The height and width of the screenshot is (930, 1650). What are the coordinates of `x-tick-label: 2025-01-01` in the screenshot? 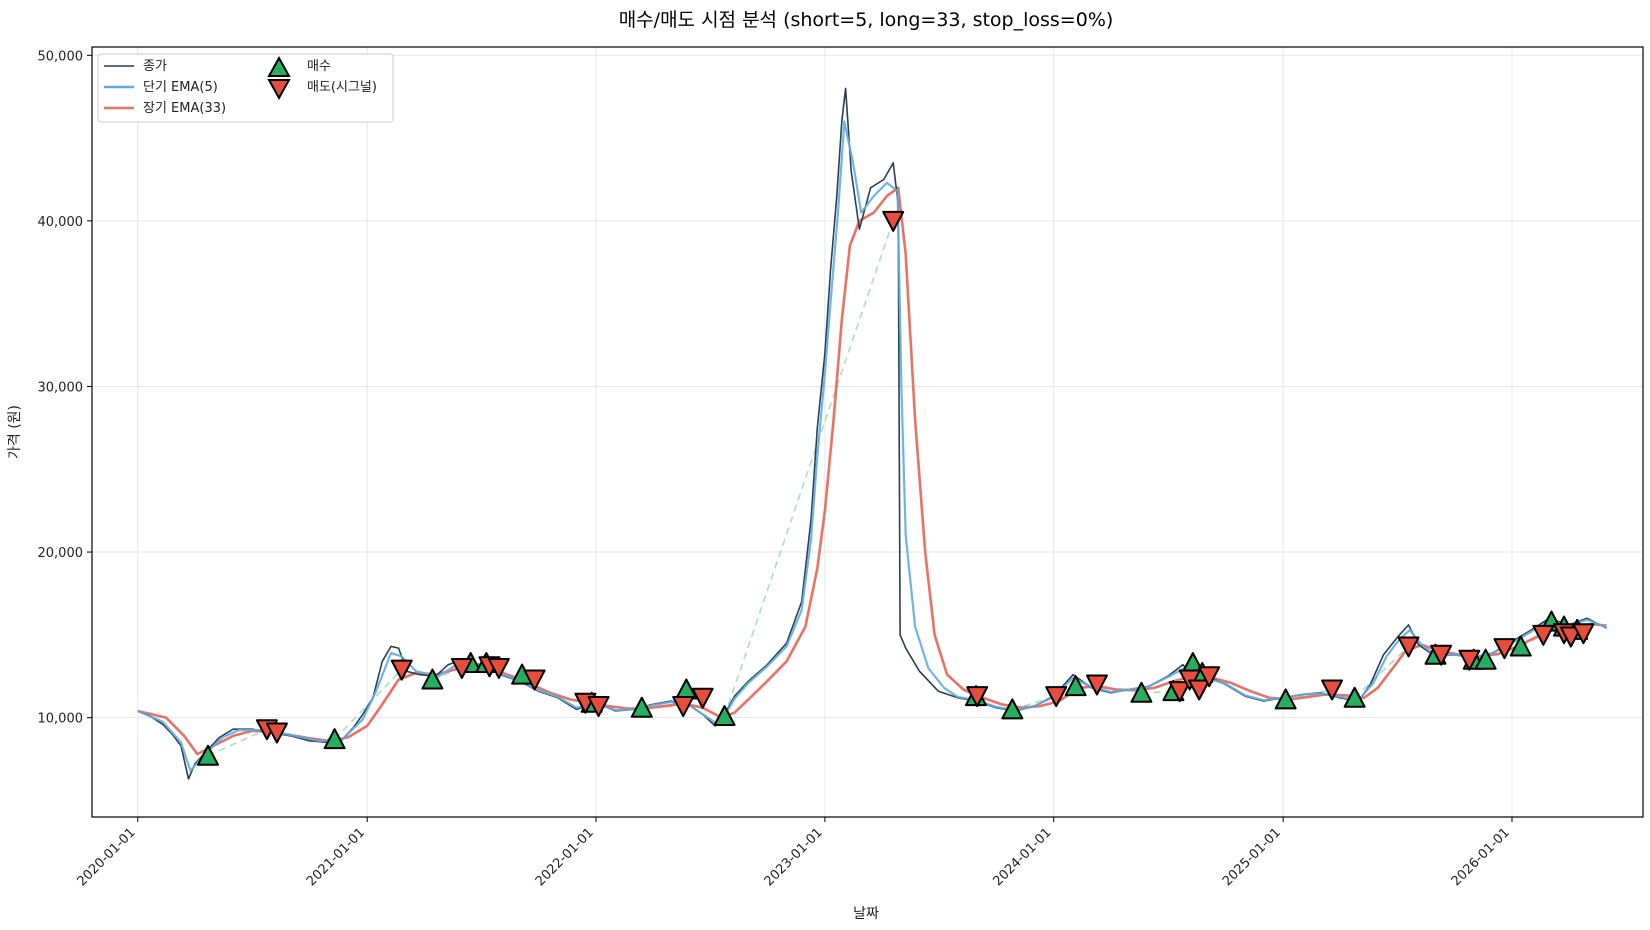 It's located at (1252, 857).